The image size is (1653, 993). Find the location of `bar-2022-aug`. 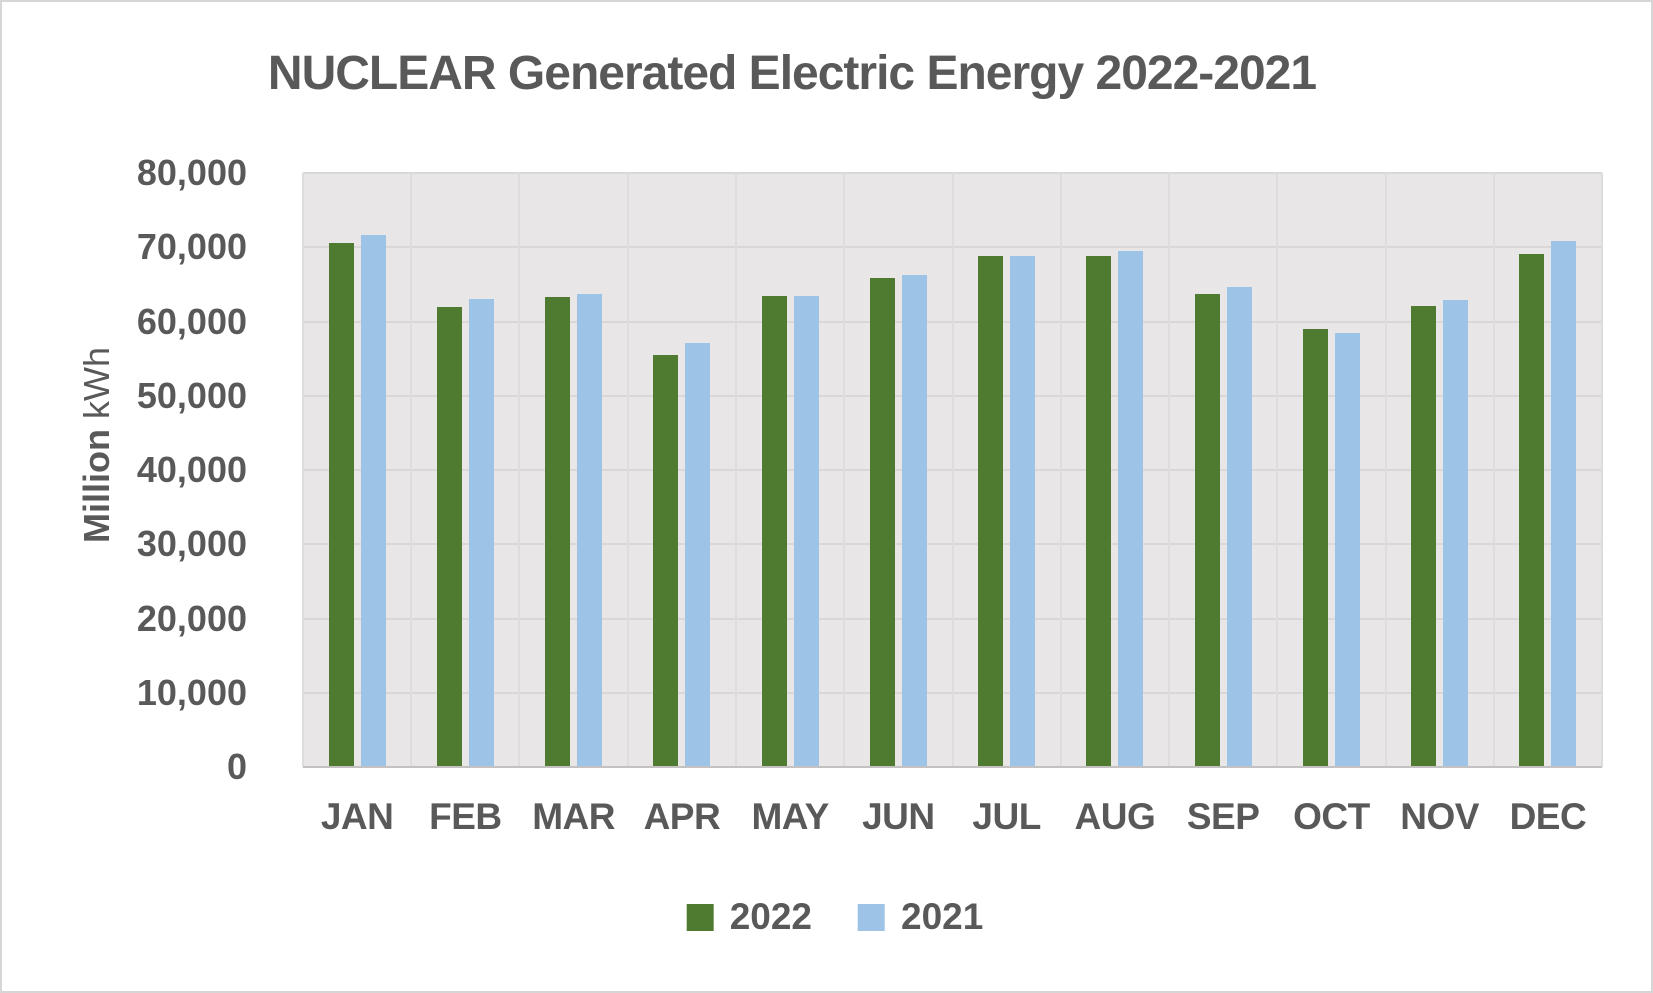

bar-2022-aug is located at coordinates (1099, 511).